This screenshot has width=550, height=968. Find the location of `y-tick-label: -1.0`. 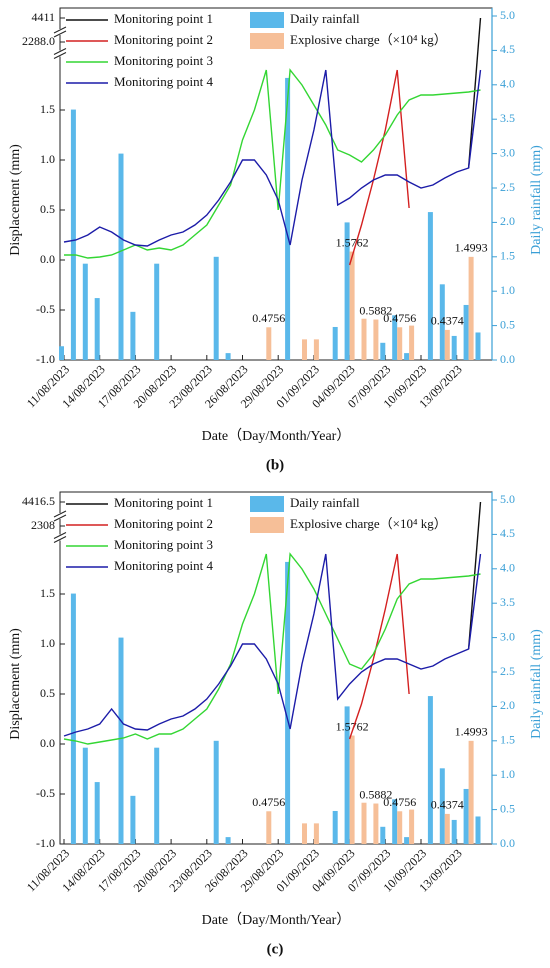

y-tick-label: -1.0 is located at coordinates (45, 843).